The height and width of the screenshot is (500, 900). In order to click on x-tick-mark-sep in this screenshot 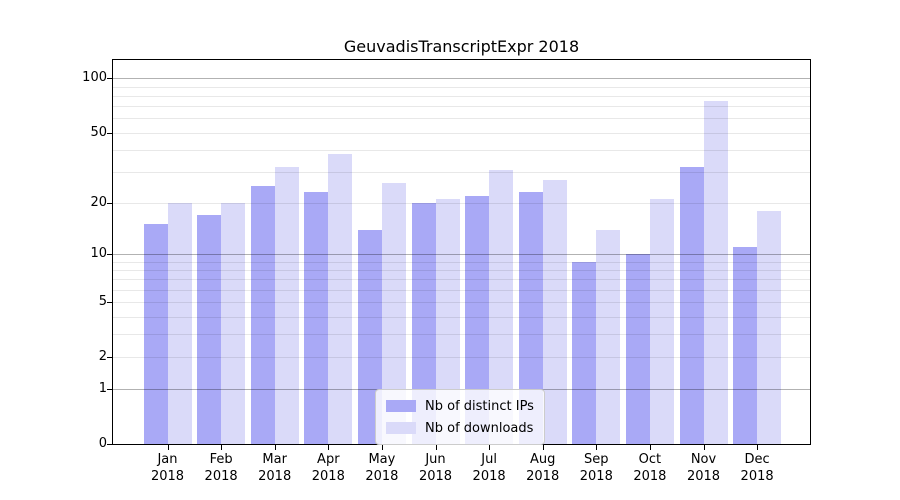, I will do `click(597, 447)`.